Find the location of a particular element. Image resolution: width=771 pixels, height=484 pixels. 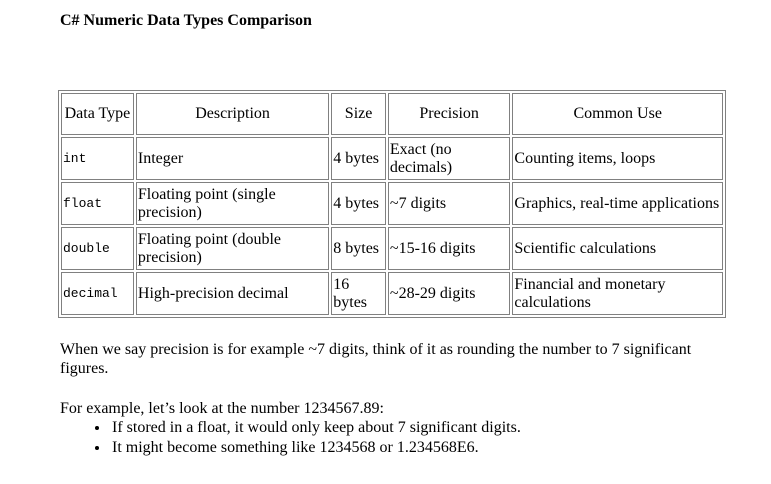

header-precision: Precision is located at coordinates (449, 114).